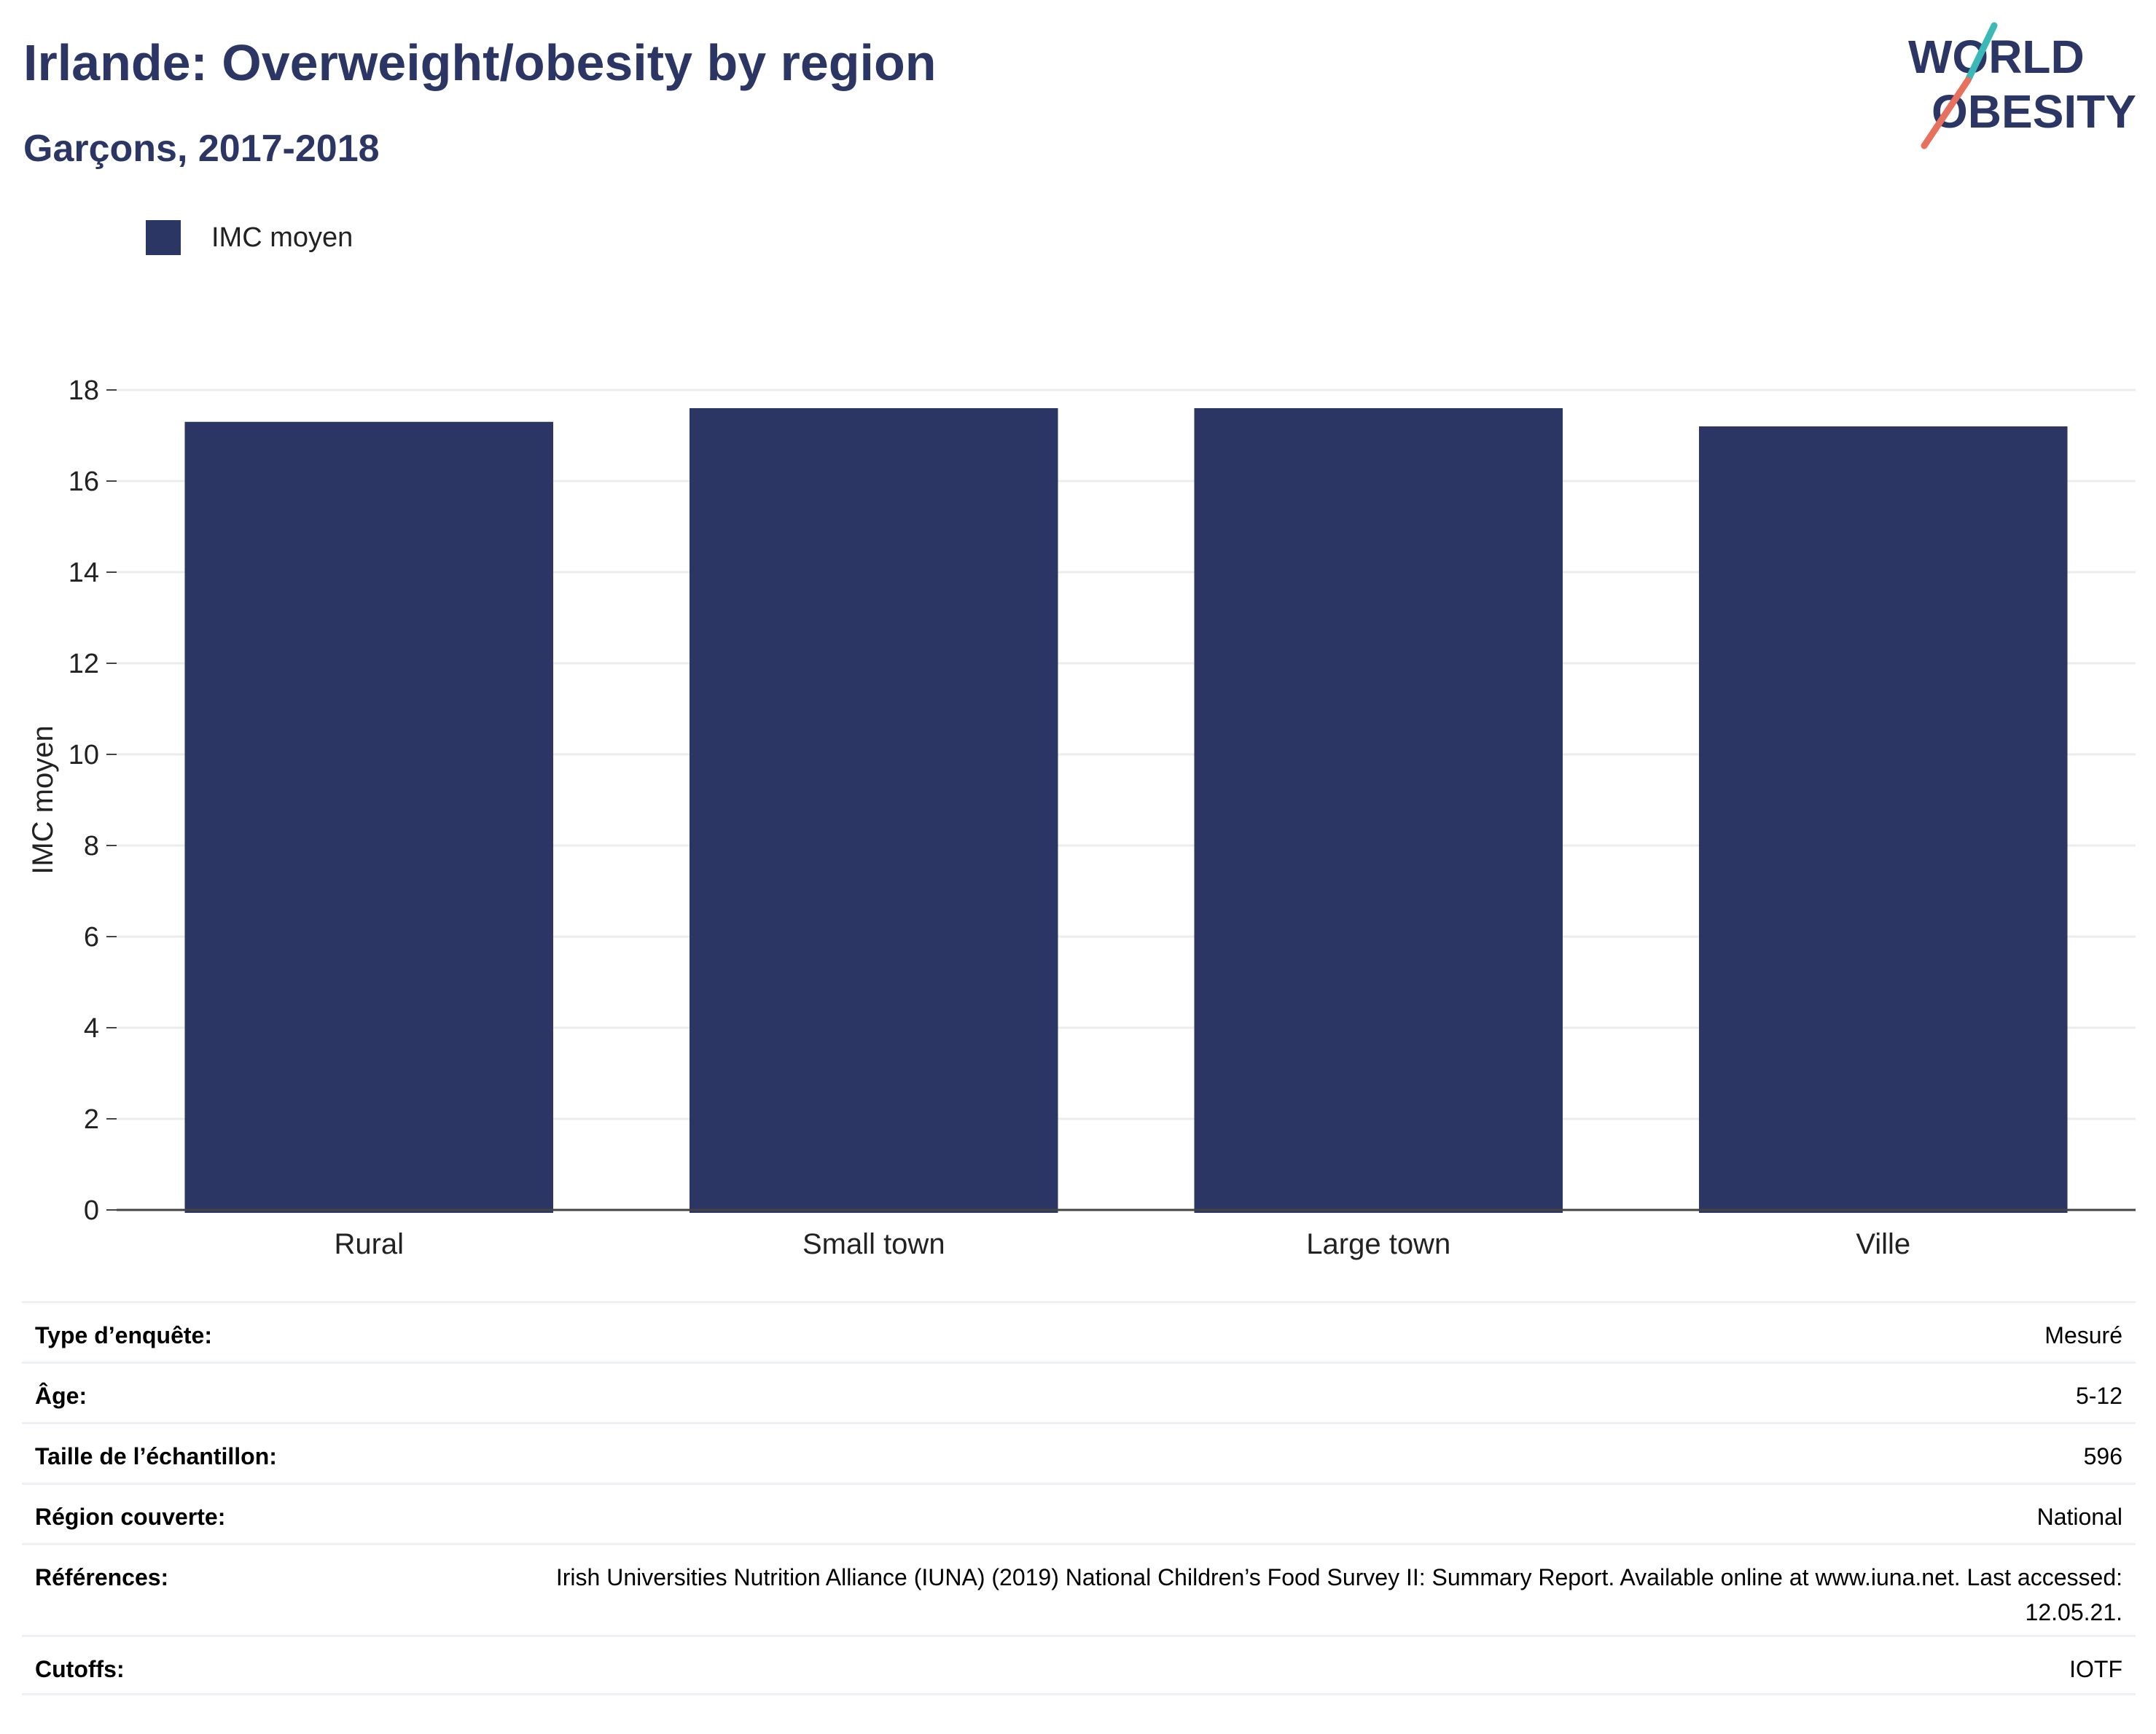  Describe the element at coordinates (92, 1028) in the screenshot. I see `y-tick-label: 4` at that location.